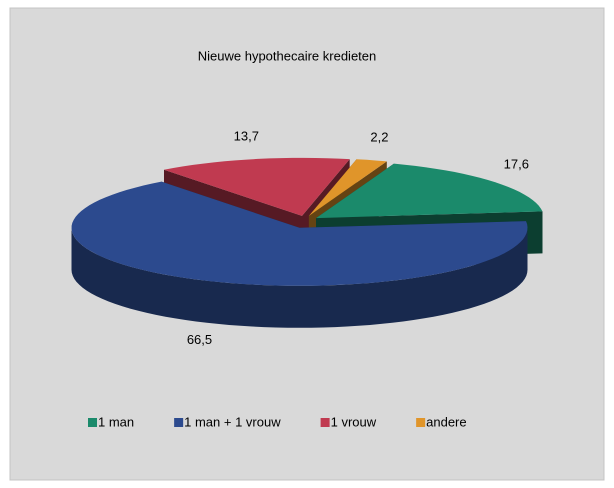  What do you see at coordinates (354, 421) in the screenshot?
I see `legend-label: 1 vrouw` at bounding box center [354, 421].